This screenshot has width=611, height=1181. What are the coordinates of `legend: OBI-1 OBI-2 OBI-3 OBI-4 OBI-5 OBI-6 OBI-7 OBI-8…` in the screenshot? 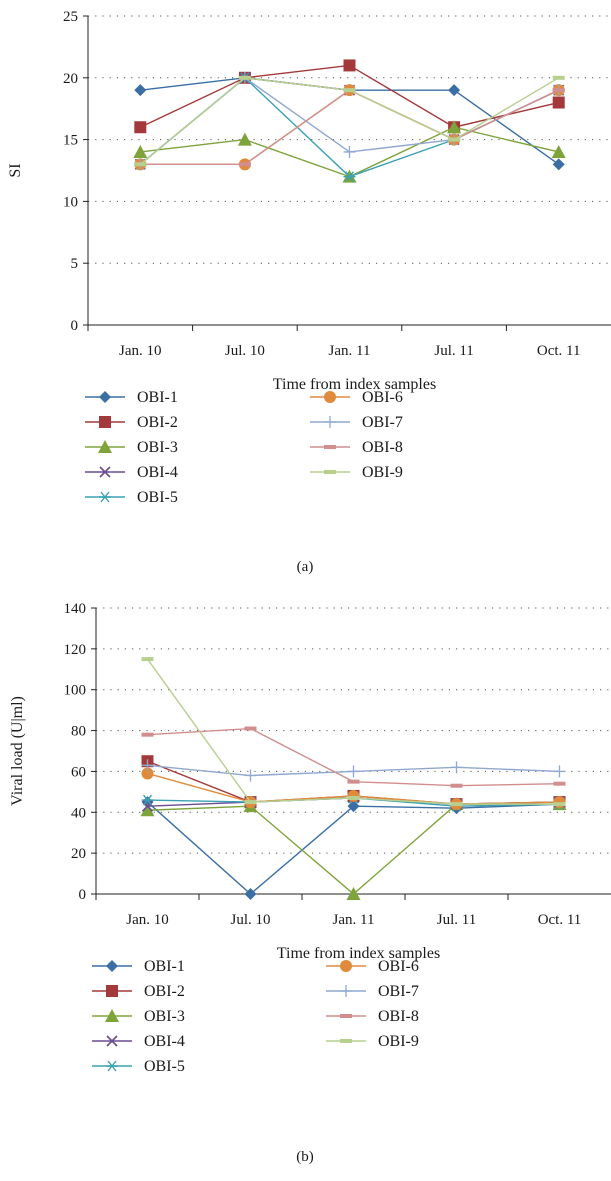 It's located at (255, 1016).